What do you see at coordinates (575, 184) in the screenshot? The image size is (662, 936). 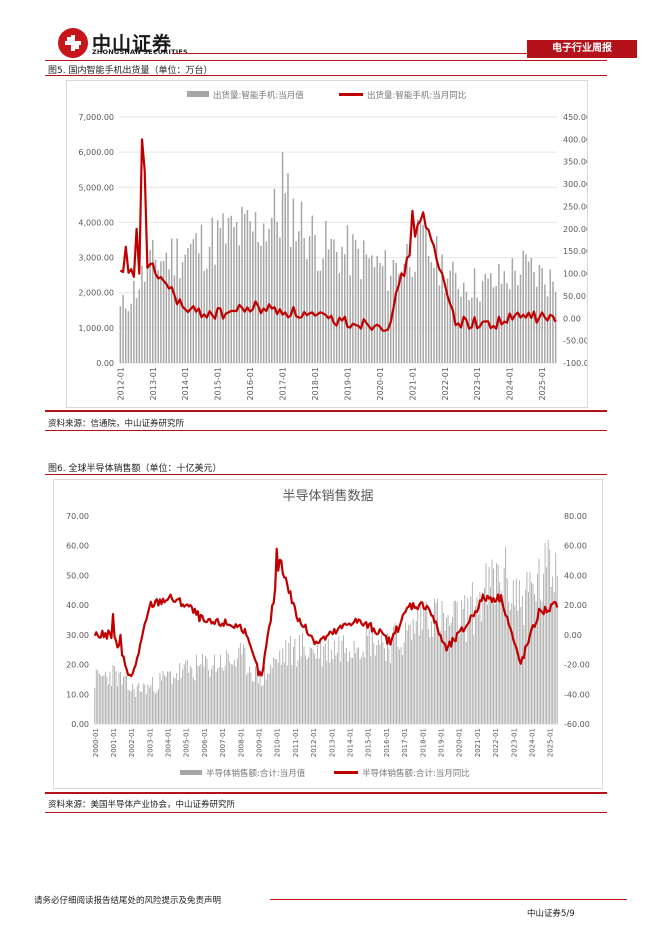 I see `right-axis-tick-label: 300.00` at bounding box center [575, 184].